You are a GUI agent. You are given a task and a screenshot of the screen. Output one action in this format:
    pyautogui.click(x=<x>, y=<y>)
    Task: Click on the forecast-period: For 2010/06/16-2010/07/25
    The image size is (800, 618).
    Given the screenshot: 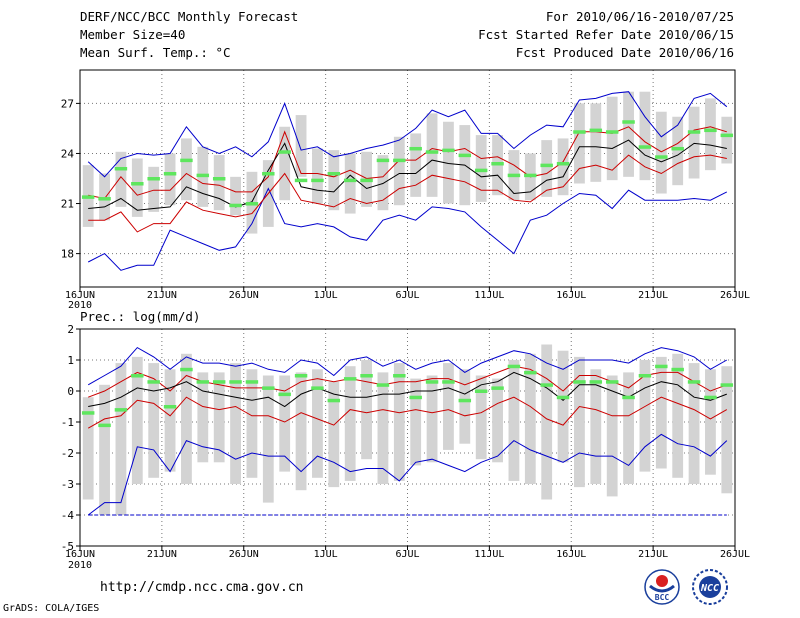 What is the action you would take?
    pyautogui.click(x=639, y=16)
    